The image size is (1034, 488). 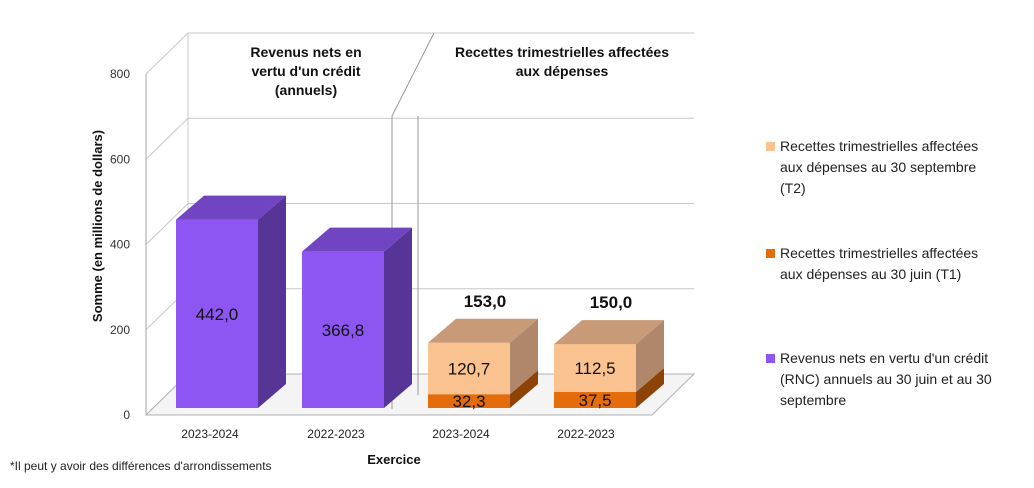 I want to click on bar-1-2-rnc-side, so click(x=398, y=317).